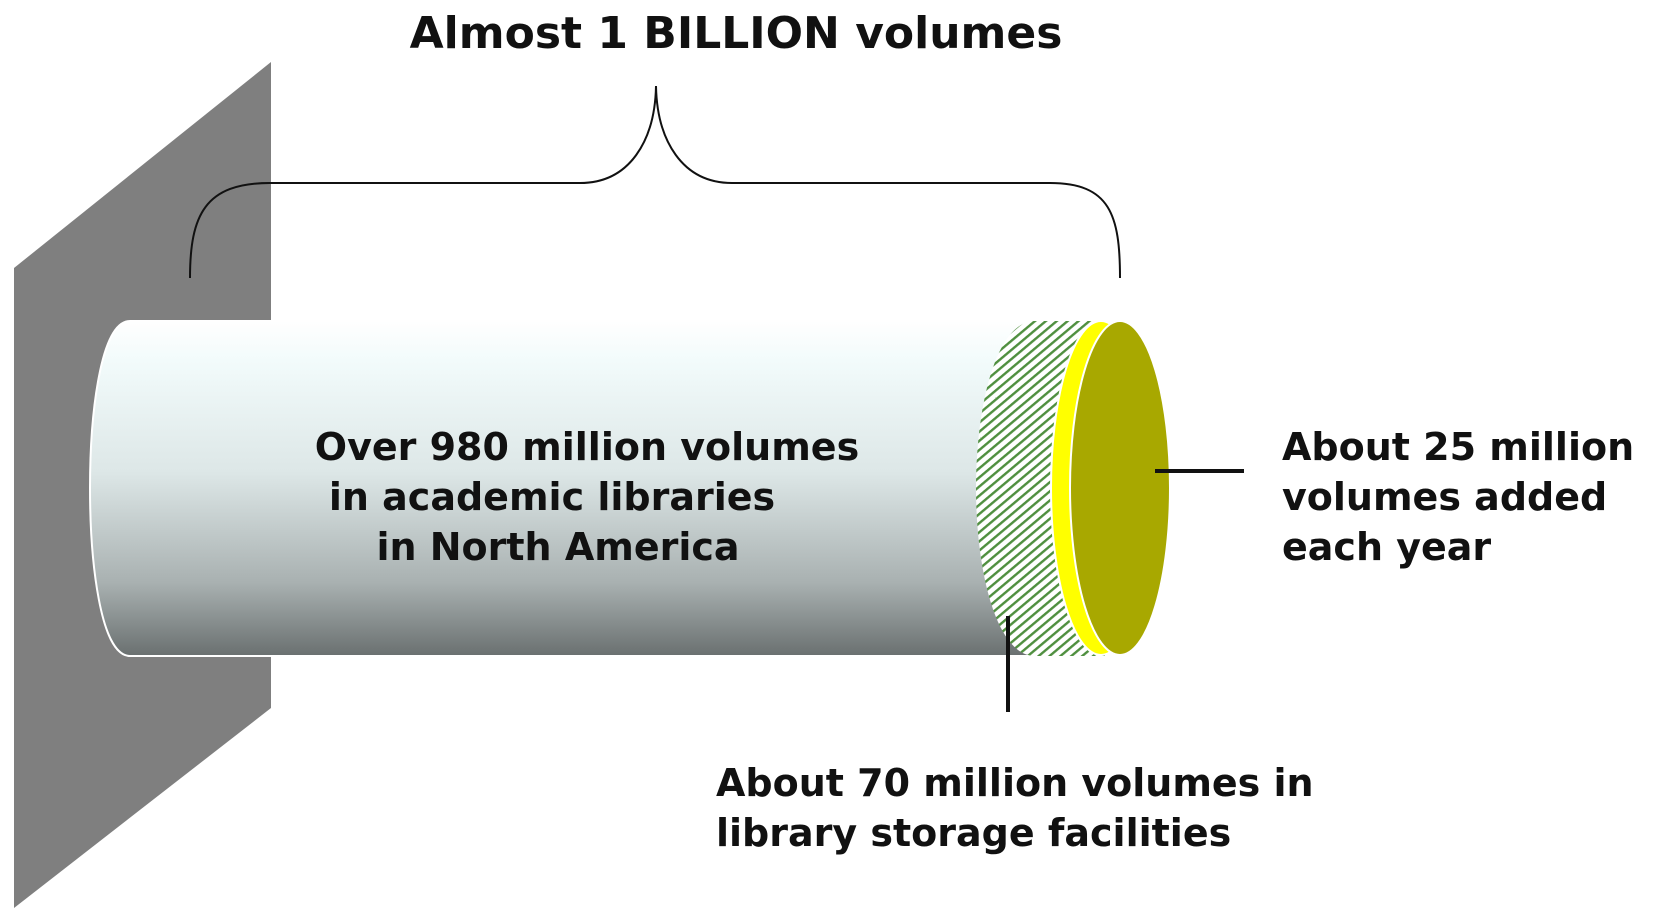 The width and height of the screenshot is (1676, 910). Describe the element at coordinates (1458, 447) in the screenshot. I see `added-label-line-1: About 25 million` at that location.